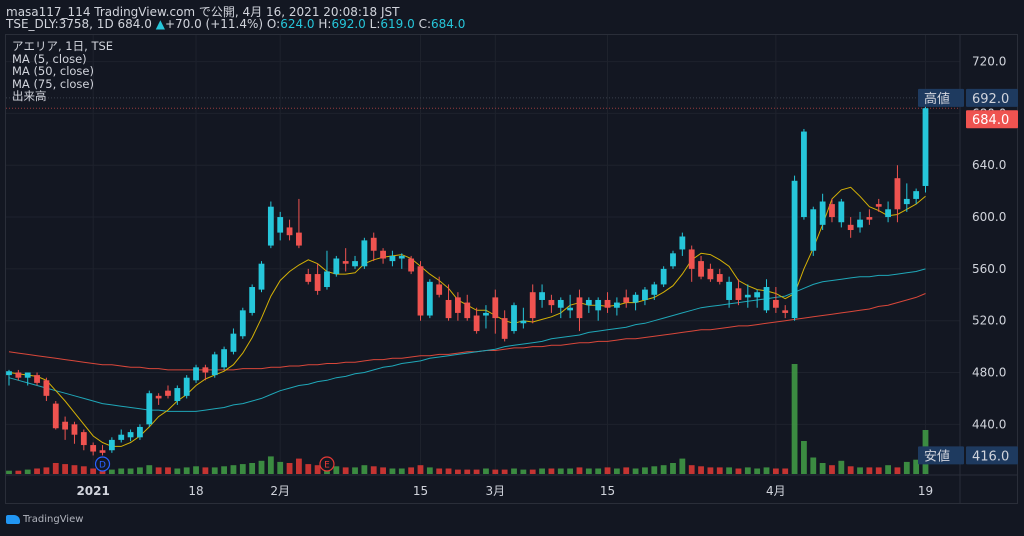  What do you see at coordinates (327, 464) in the screenshot?
I see `earnings-marker-icon` at bounding box center [327, 464].